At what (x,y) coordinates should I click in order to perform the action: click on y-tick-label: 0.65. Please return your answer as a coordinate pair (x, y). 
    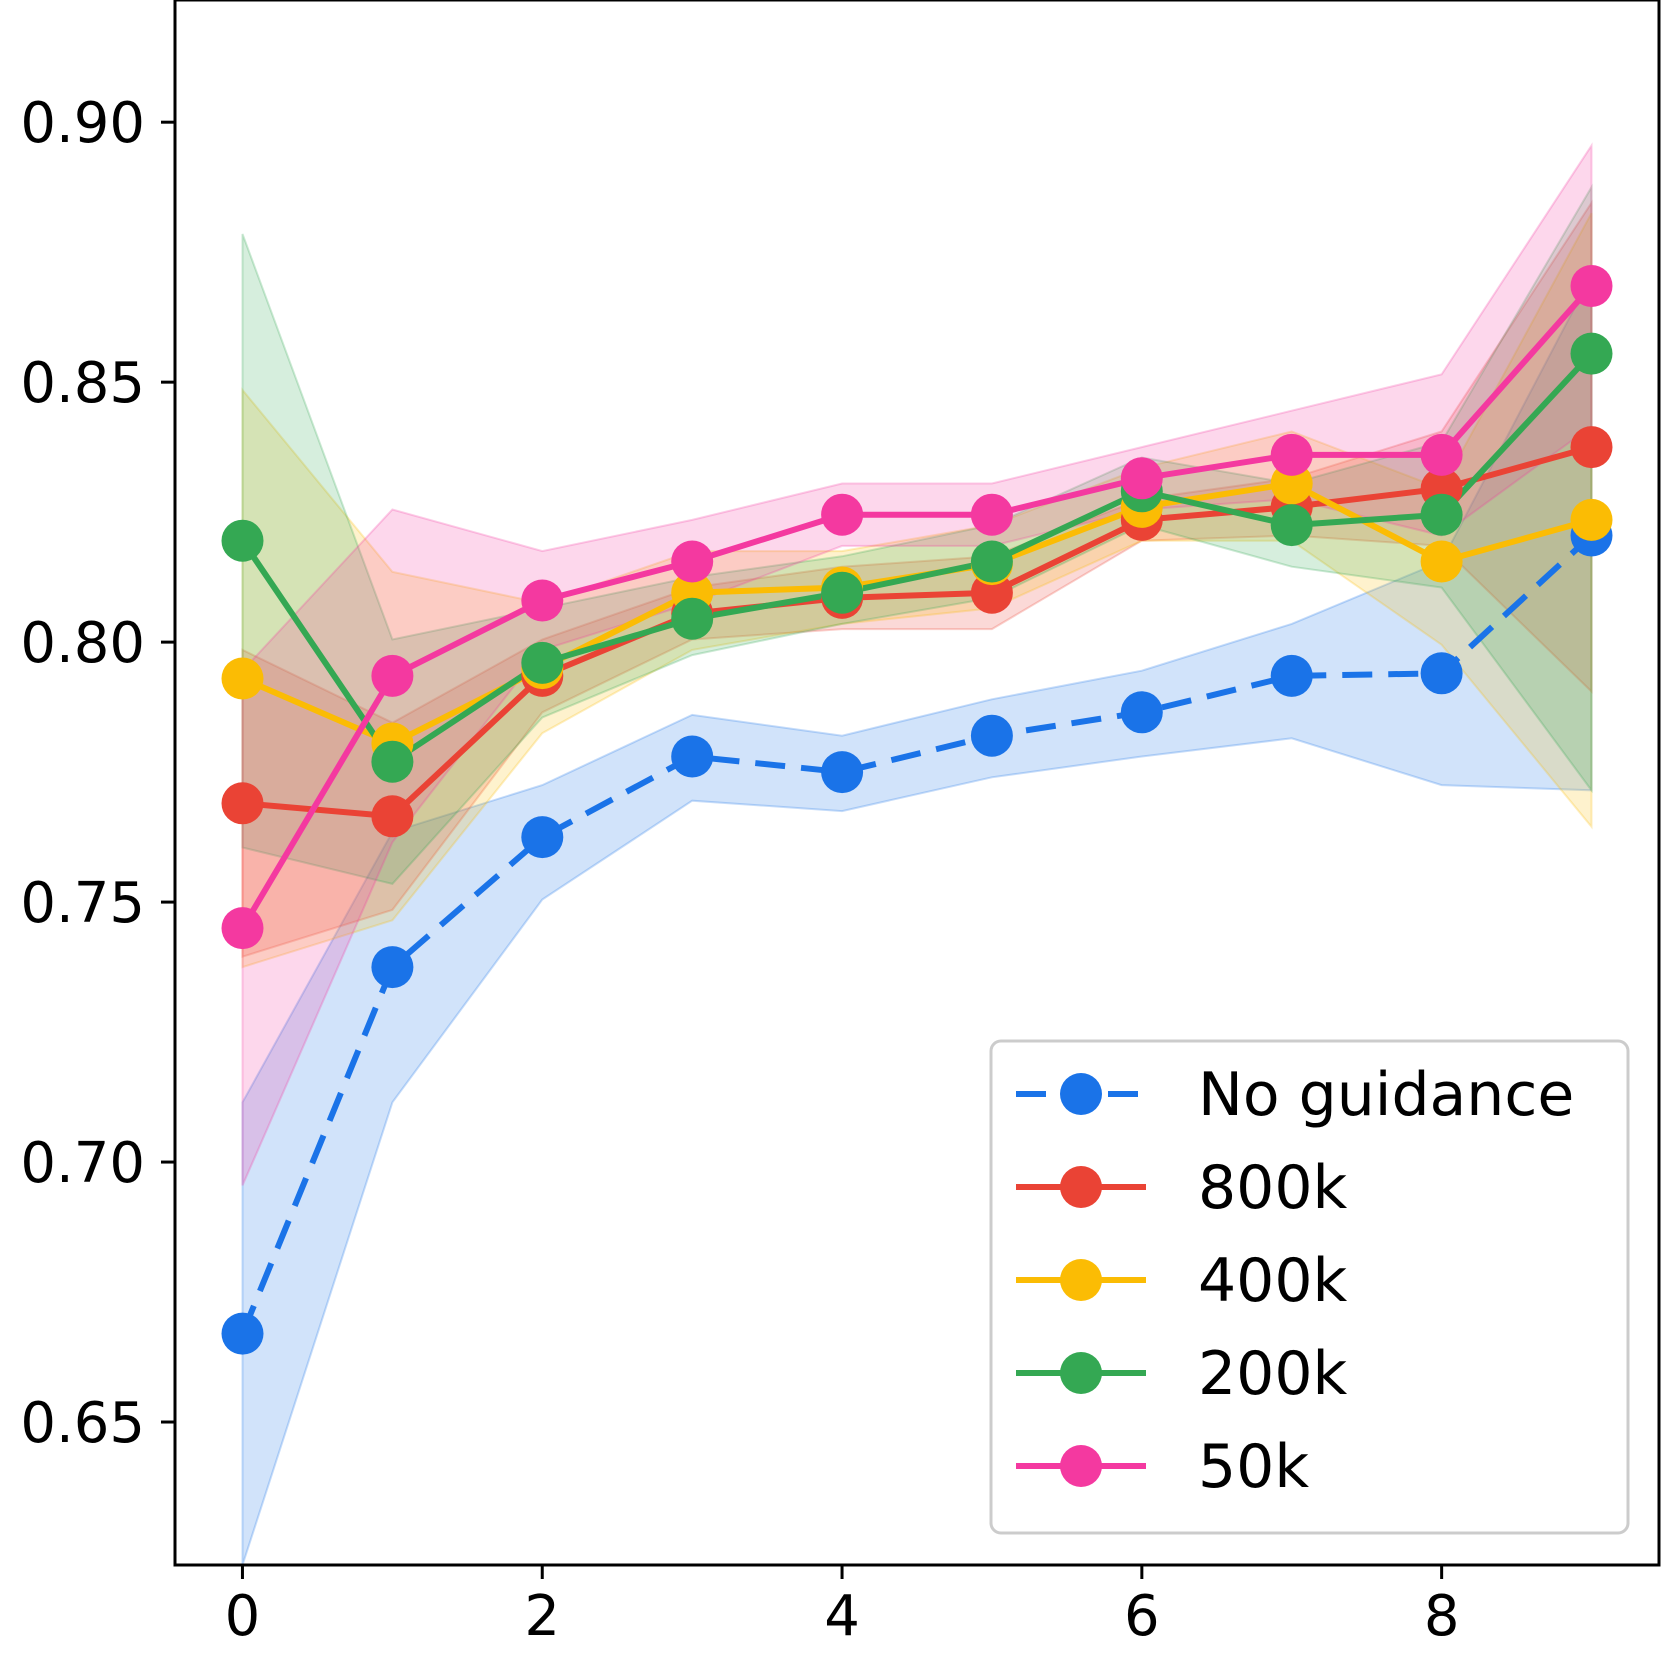
    Looking at the image, I should click on (82, 1423).